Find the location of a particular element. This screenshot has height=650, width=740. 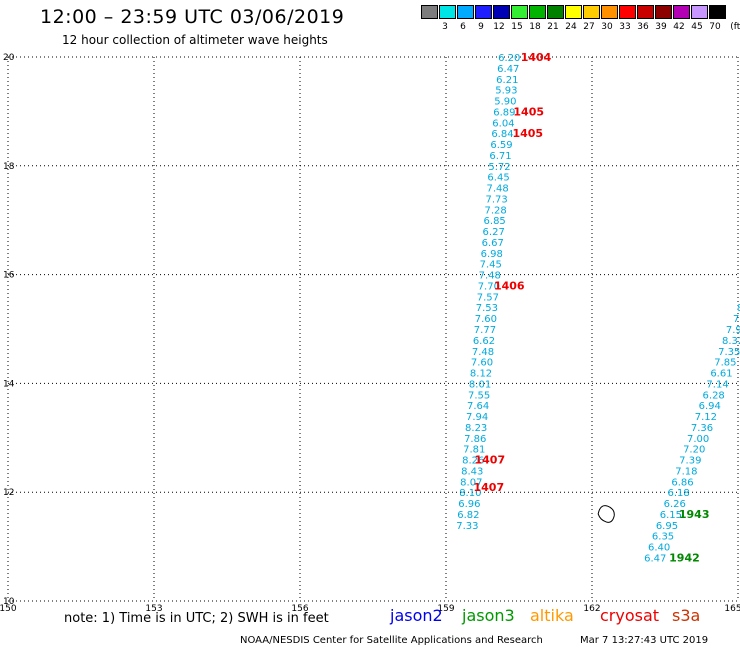

wave-height-point: 6.47 is located at coordinates (508, 69).